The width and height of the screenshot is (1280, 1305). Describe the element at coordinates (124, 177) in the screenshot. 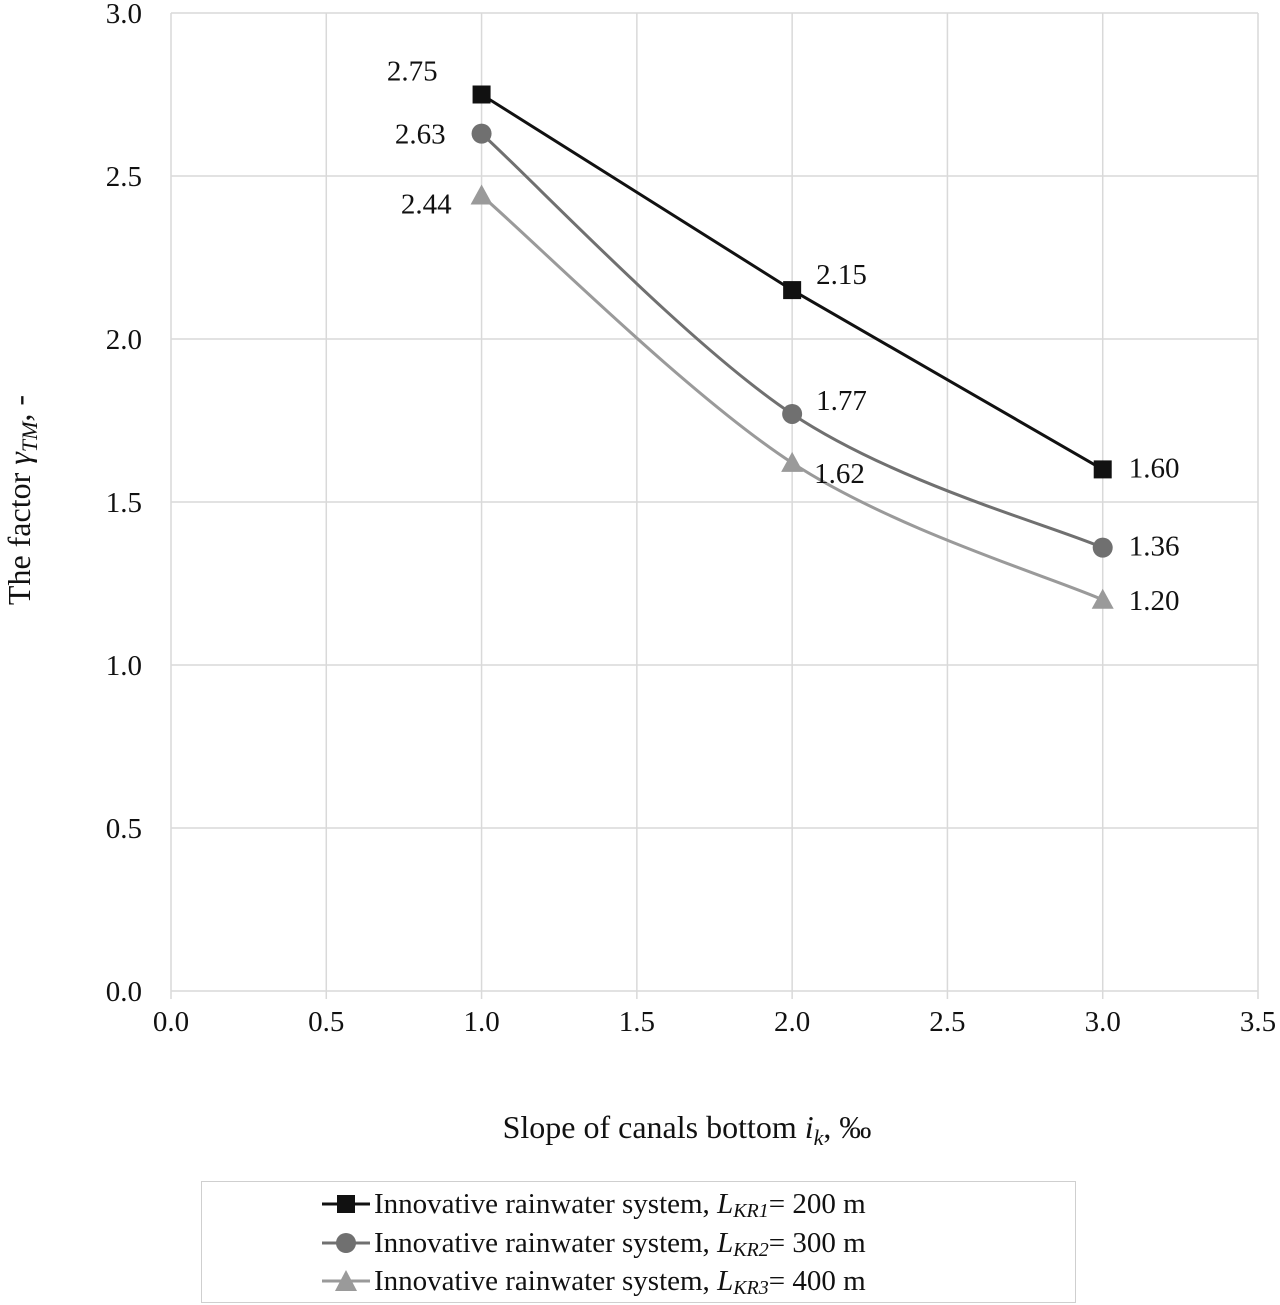

I see `y-tick-label: 2.5` at that location.